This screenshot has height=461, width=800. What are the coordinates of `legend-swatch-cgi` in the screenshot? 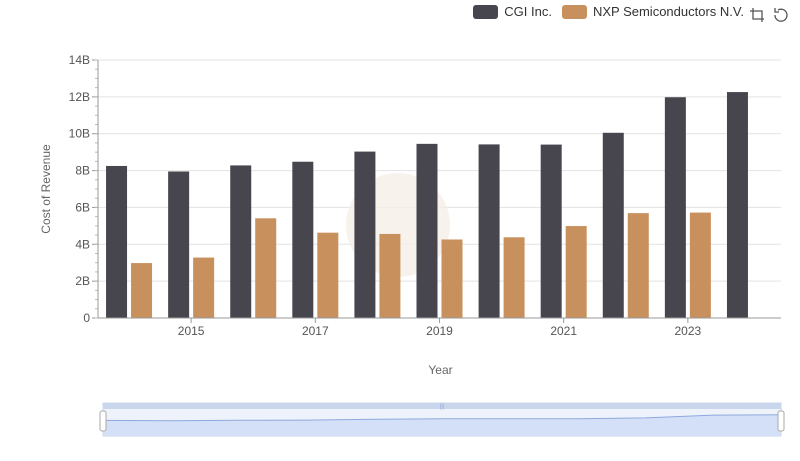 It's located at (486, 11).